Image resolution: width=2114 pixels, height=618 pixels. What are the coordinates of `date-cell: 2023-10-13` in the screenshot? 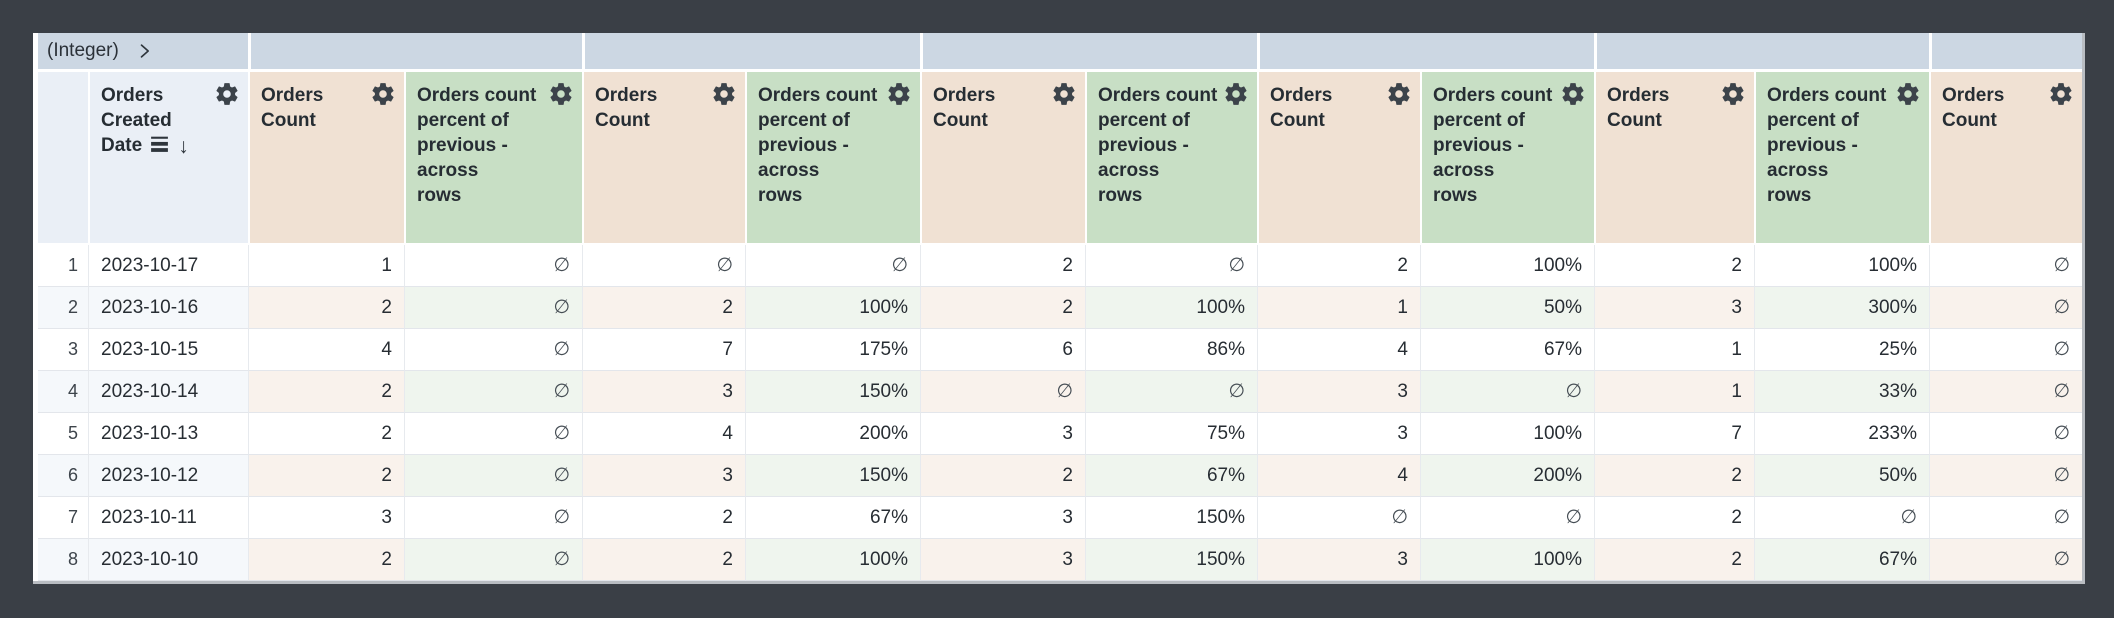 It's located at (168, 434).